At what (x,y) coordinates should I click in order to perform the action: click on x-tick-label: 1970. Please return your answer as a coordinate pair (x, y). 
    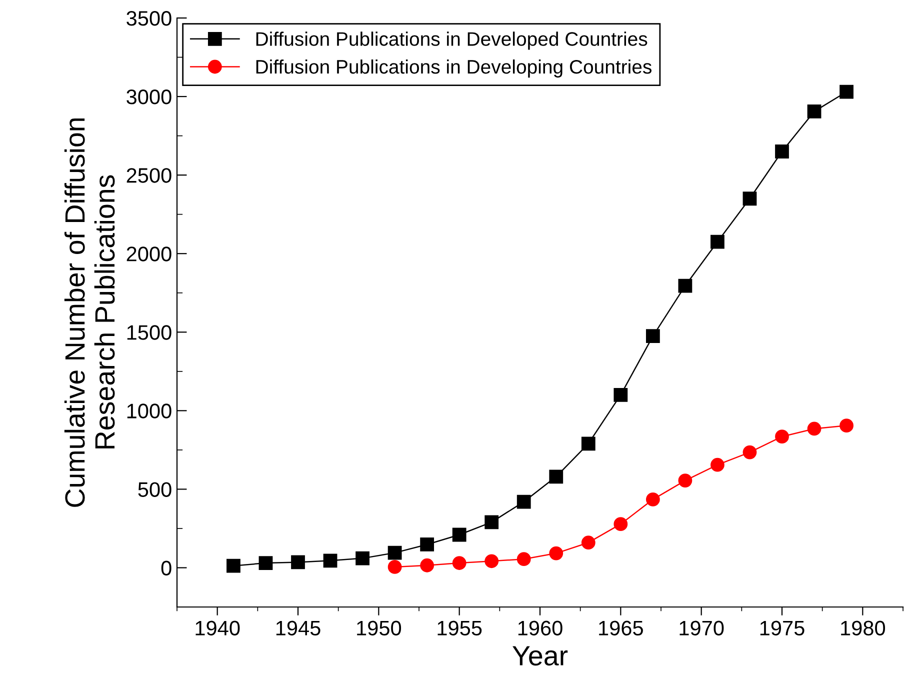
    Looking at the image, I should click on (702, 628).